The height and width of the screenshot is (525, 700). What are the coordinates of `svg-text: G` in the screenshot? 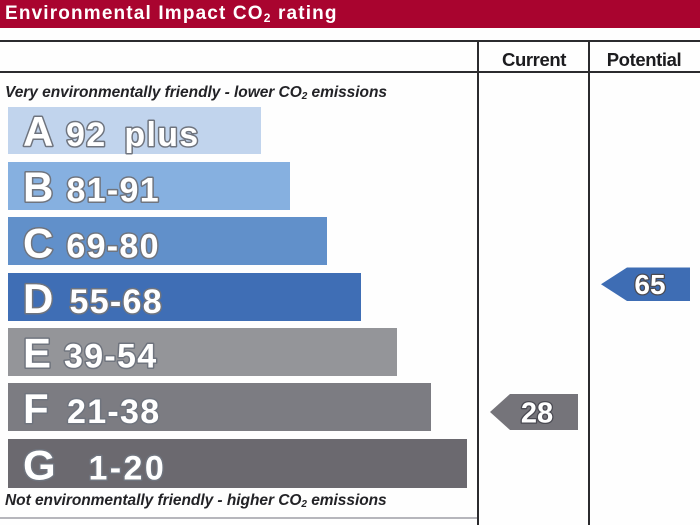 It's located at (39, 465).